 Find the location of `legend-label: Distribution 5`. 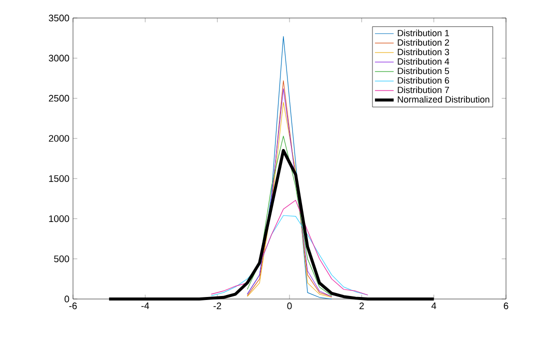

legend-label: Distribution 5 is located at coordinates (424, 71).